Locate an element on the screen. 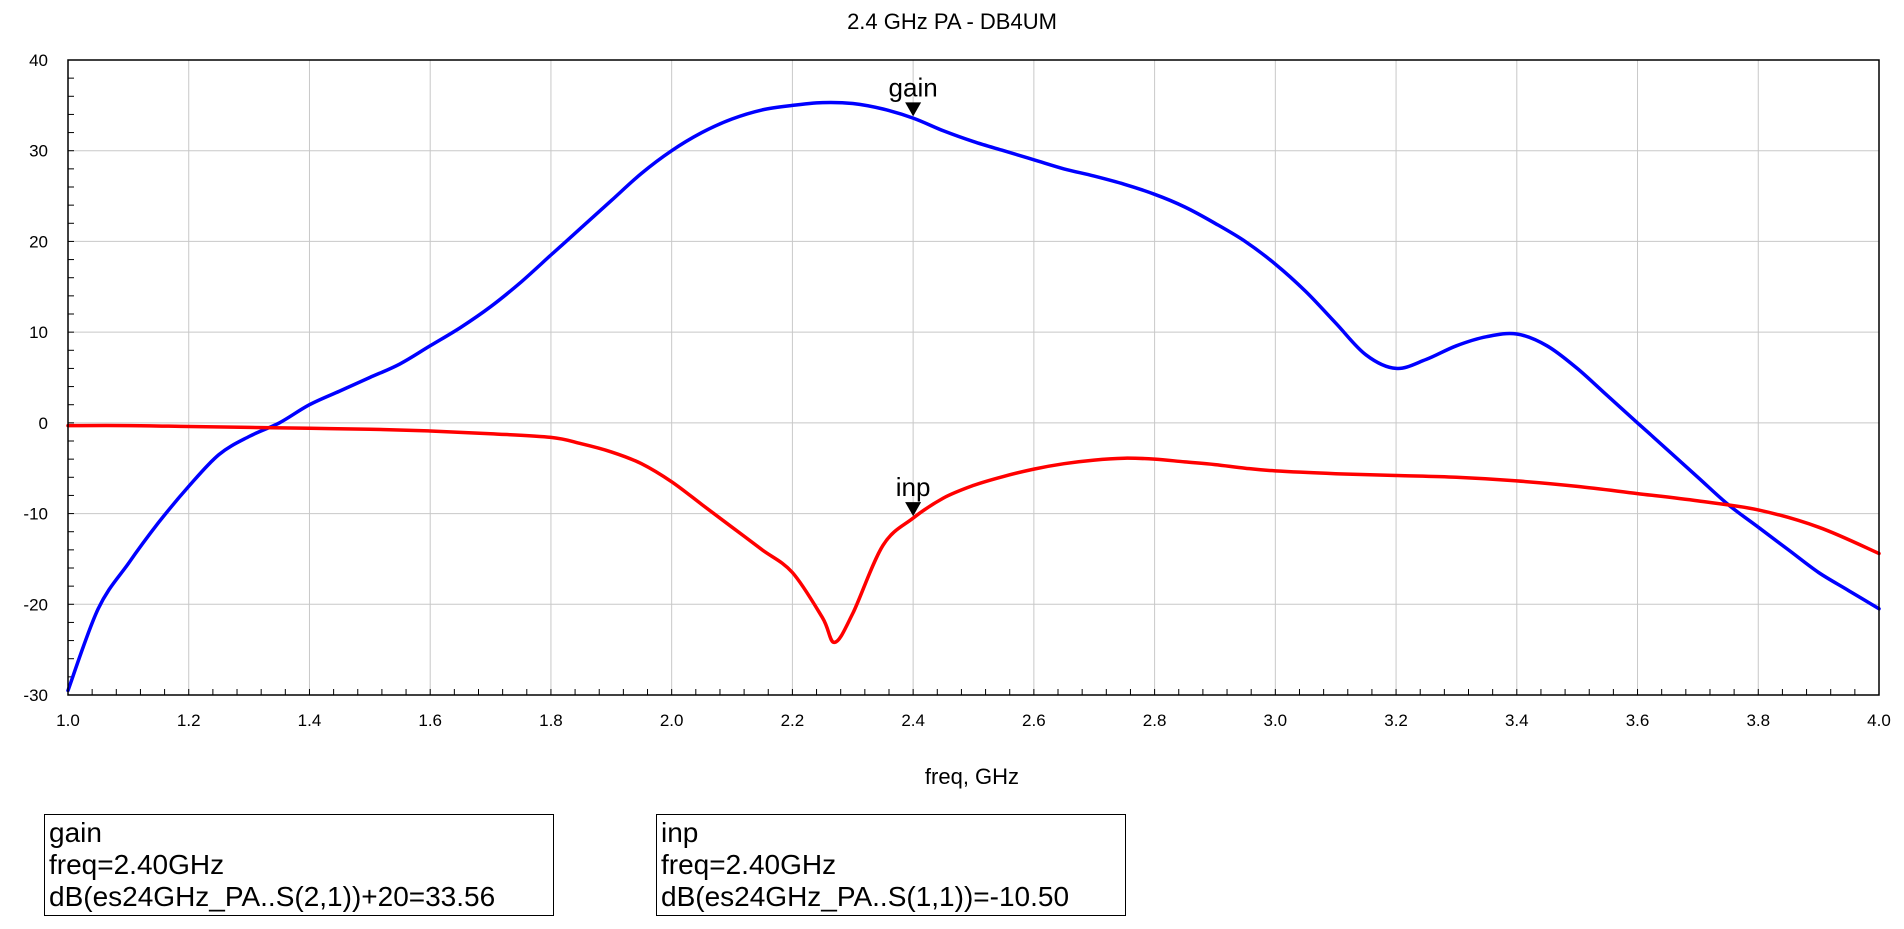  inp-readout-freq: freq=2.40GHz is located at coordinates (749, 864).